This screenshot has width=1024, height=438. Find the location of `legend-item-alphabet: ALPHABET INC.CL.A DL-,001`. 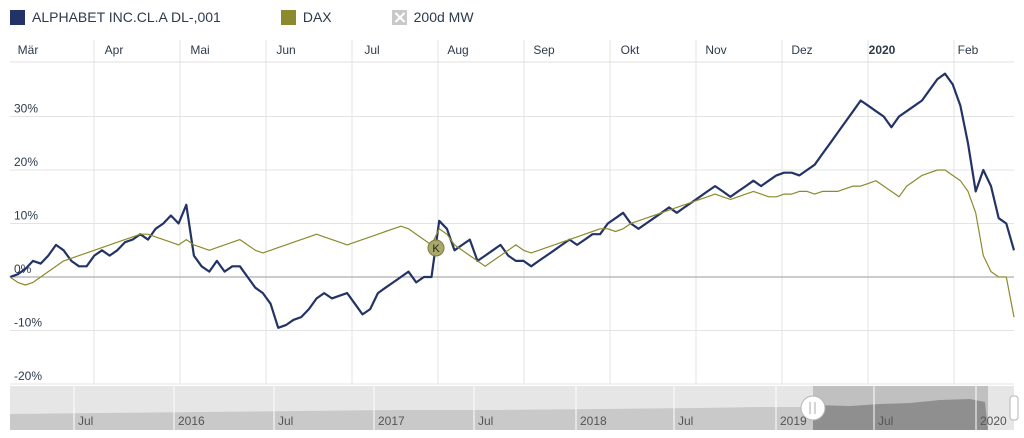

legend-item-alphabet: ALPHABET INC.CL.A DL-,001 is located at coordinates (115, 17).